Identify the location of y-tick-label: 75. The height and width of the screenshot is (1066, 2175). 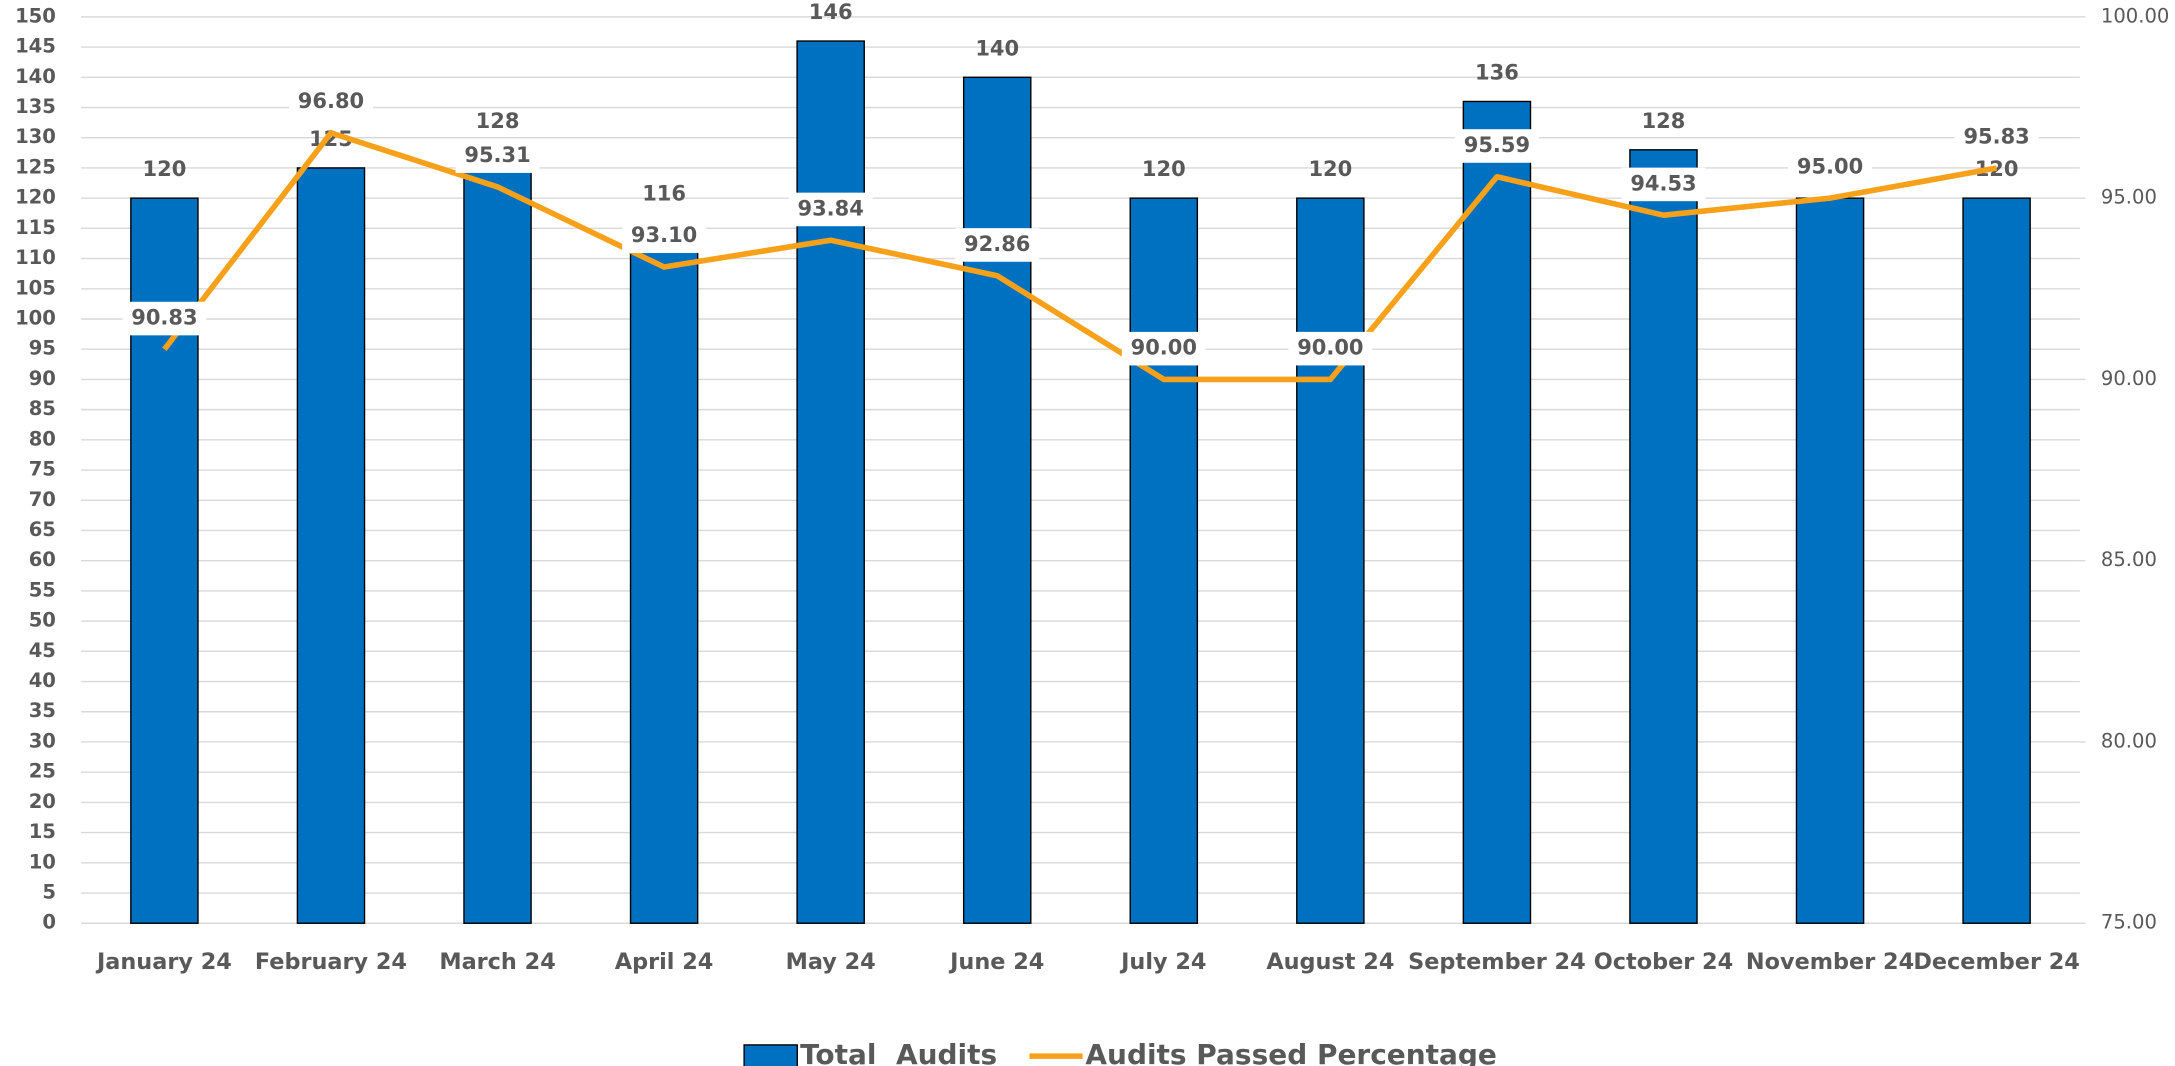
(42, 469).